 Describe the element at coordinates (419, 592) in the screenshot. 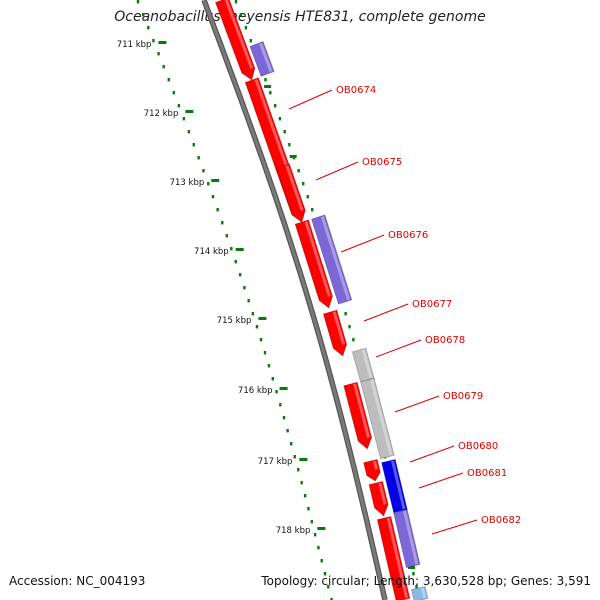

I see `gene-light-blue` at that location.